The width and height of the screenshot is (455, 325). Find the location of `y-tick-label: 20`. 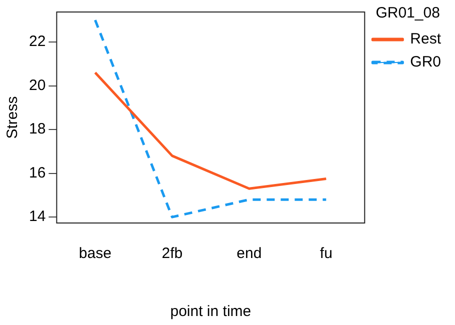

y-tick-label: 20 is located at coordinates (37, 85).